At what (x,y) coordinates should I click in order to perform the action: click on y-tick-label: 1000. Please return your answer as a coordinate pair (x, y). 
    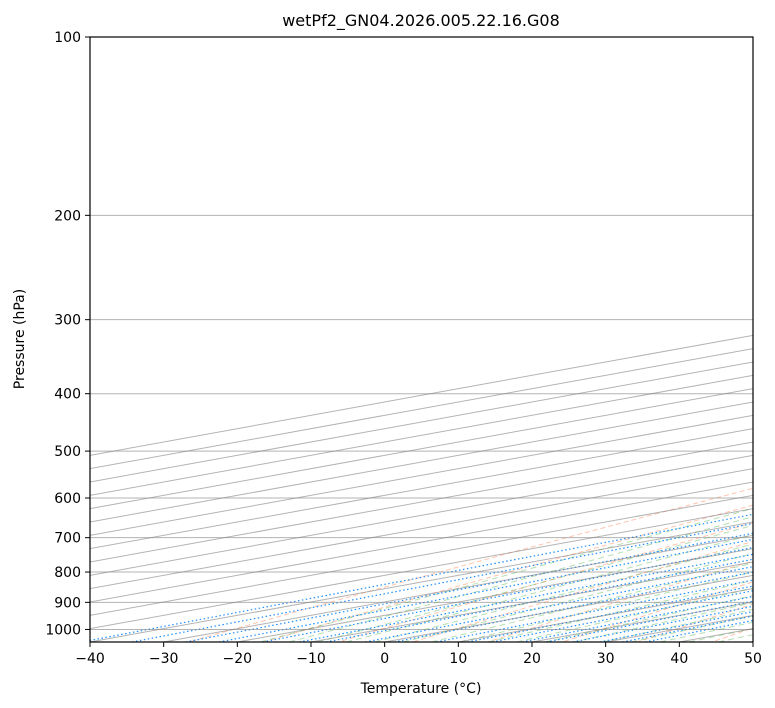
    Looking at the image, I should click on (63, 630).